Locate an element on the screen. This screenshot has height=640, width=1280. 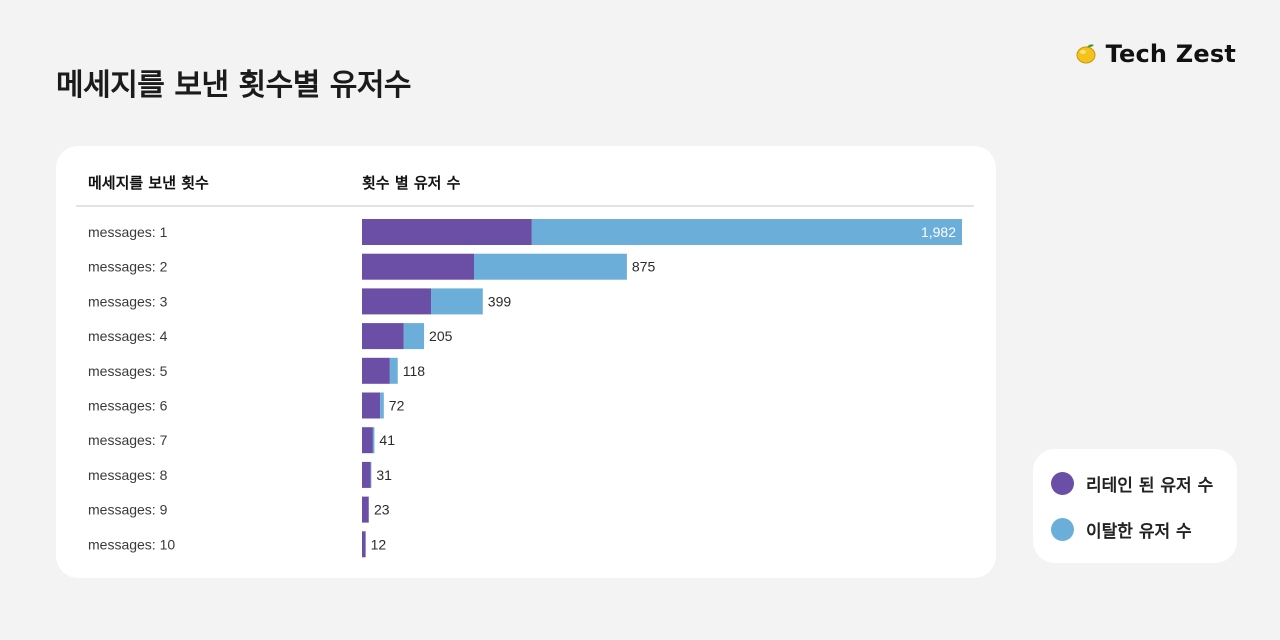
page-title: 메세지를 보낸 횟수별 유저수 is located at coordinates (234, 85).